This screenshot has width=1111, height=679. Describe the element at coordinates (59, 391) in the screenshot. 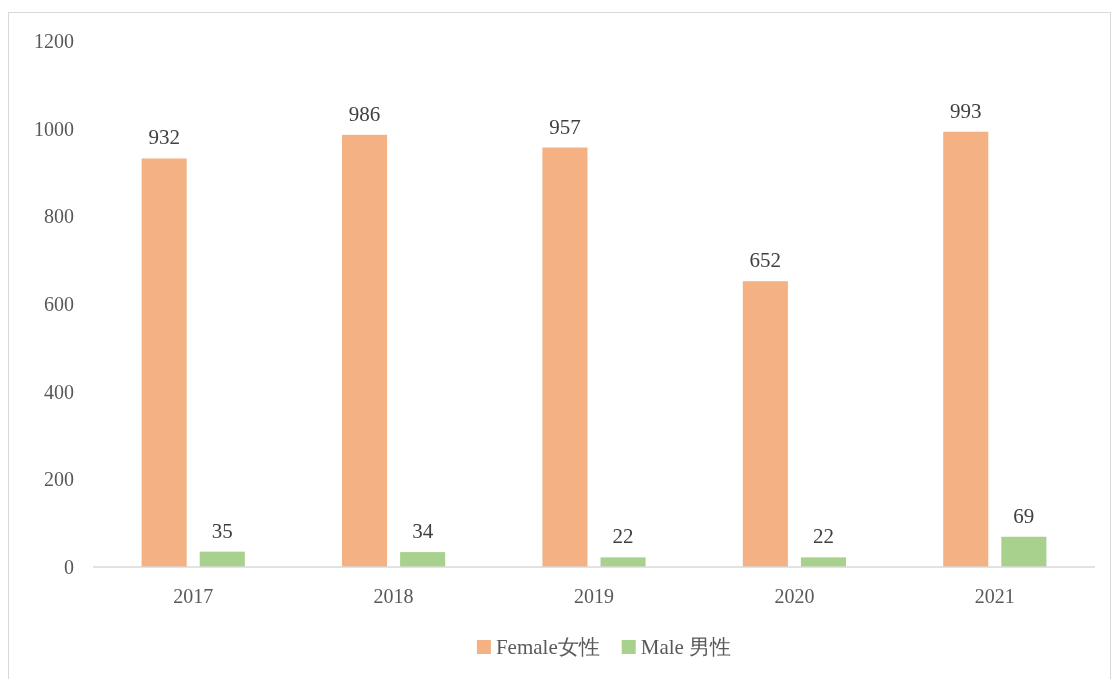

I see `y-tick-label: 400` at that location.